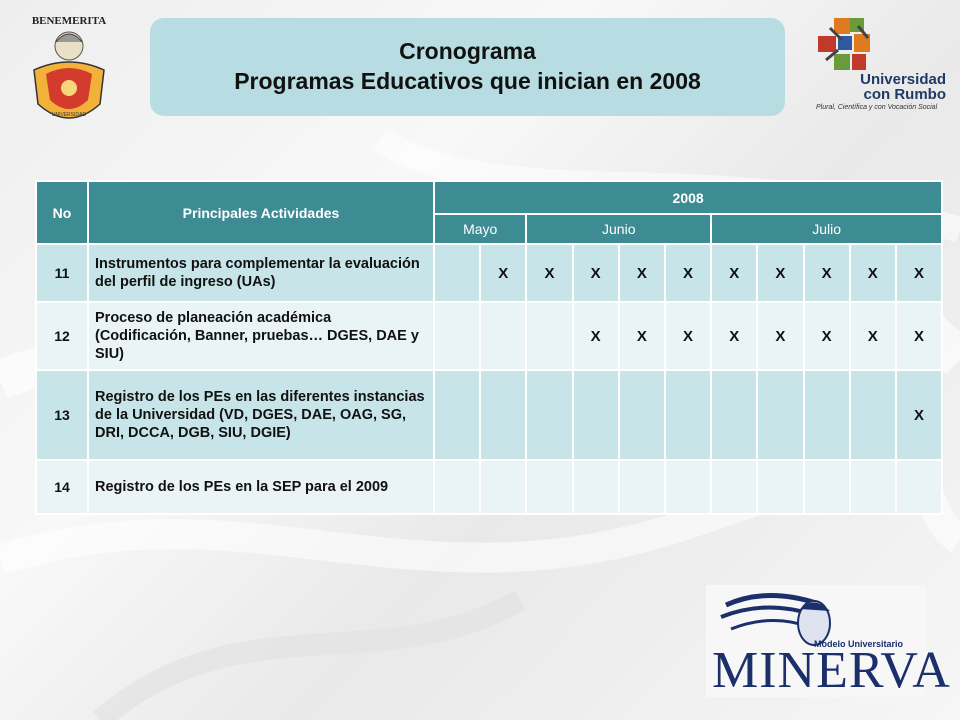 Image resolution: width=960 pixels, height=720 pixels. I want to click on benemerita-crest-icon: BENEMERITA UNIVERSIDAD, so click(69, 67).